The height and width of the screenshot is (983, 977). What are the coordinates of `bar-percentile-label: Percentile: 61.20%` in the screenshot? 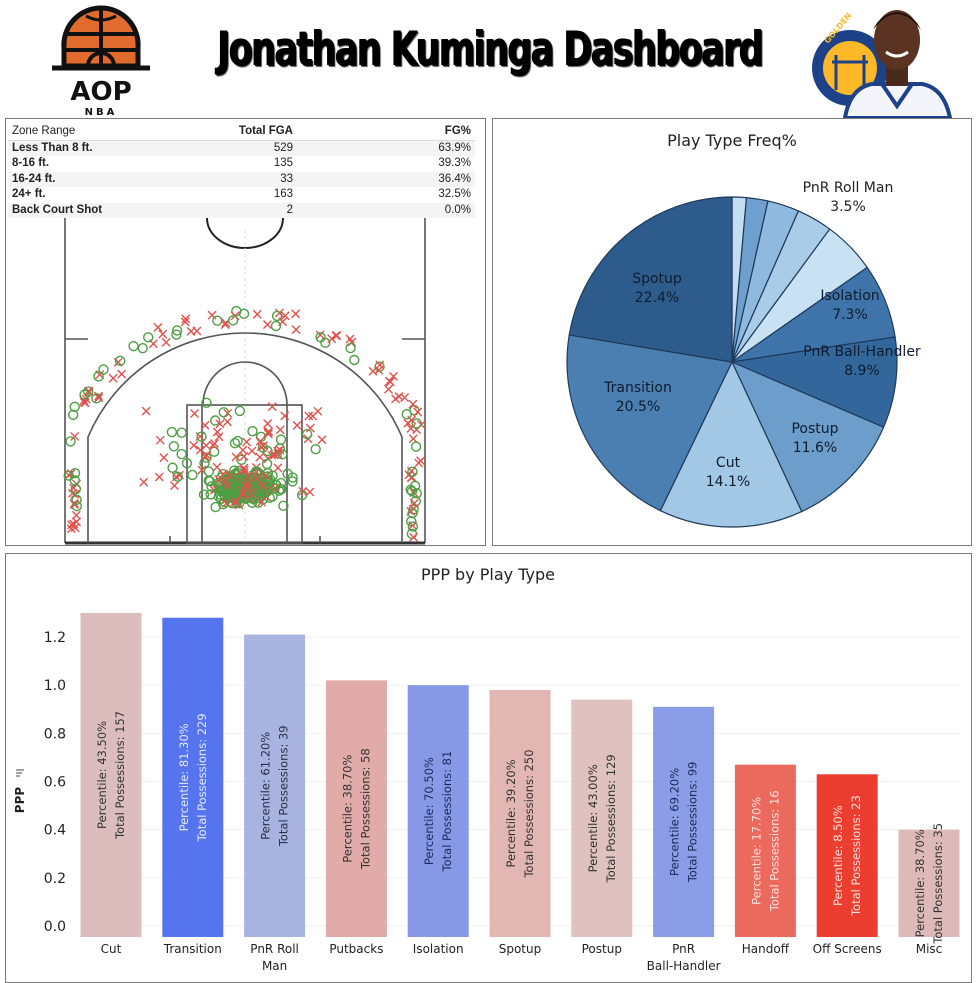 It's located at (266, 786).